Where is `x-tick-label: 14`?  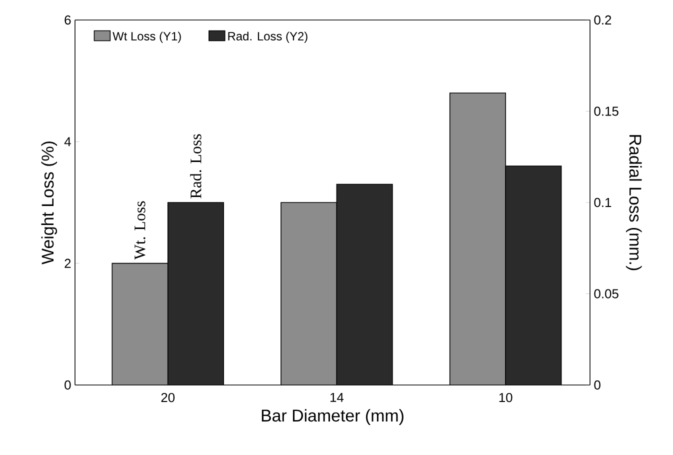
x-tick-label: 14 is located at coordinates (337, 397).